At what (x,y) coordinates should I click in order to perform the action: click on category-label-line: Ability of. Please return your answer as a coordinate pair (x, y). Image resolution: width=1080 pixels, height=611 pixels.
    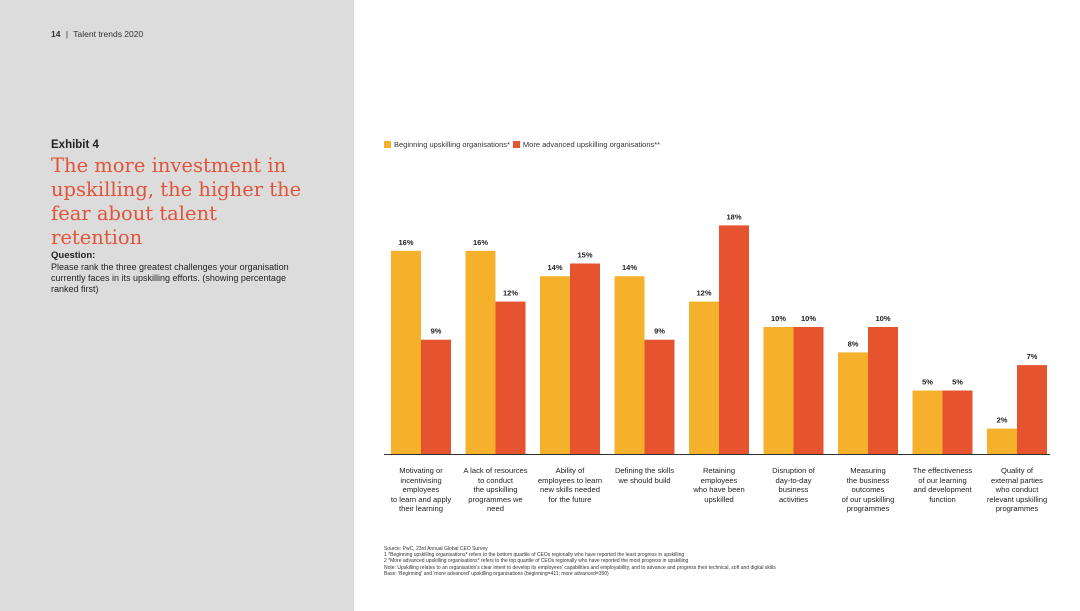
    Looking at the image, I should click on (570, 470).